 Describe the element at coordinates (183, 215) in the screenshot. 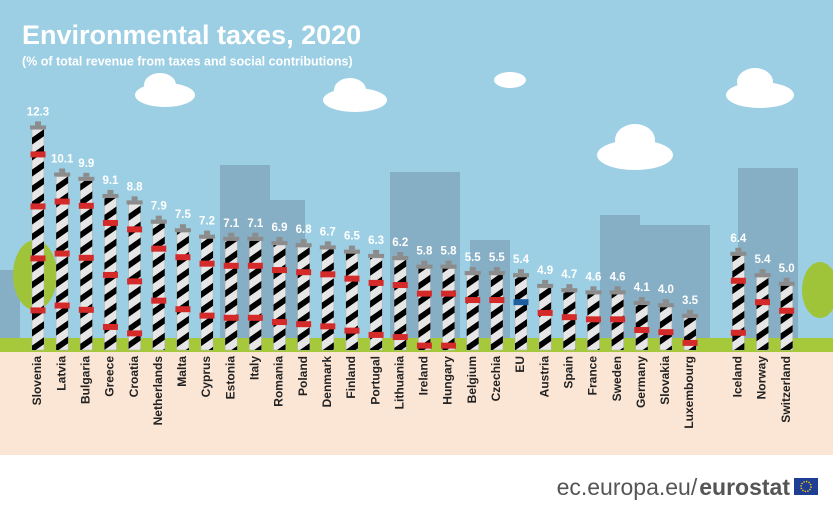

I see `value-label: 7.5` at that location.